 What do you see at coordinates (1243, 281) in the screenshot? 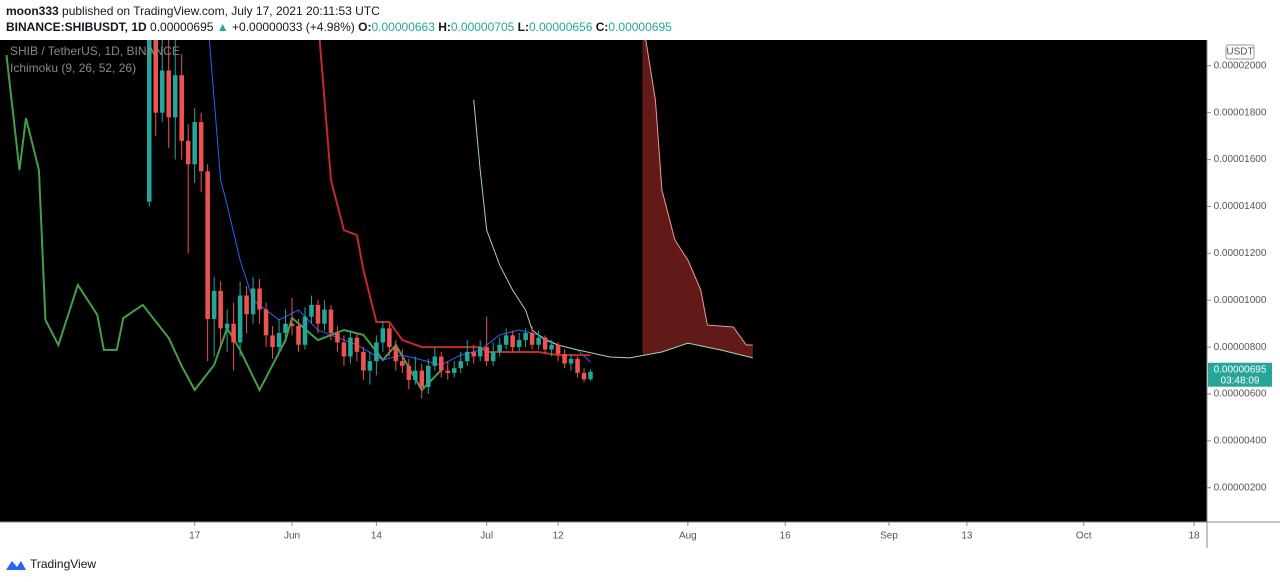
I see `price-axis` at bounding box center [1243, 281].